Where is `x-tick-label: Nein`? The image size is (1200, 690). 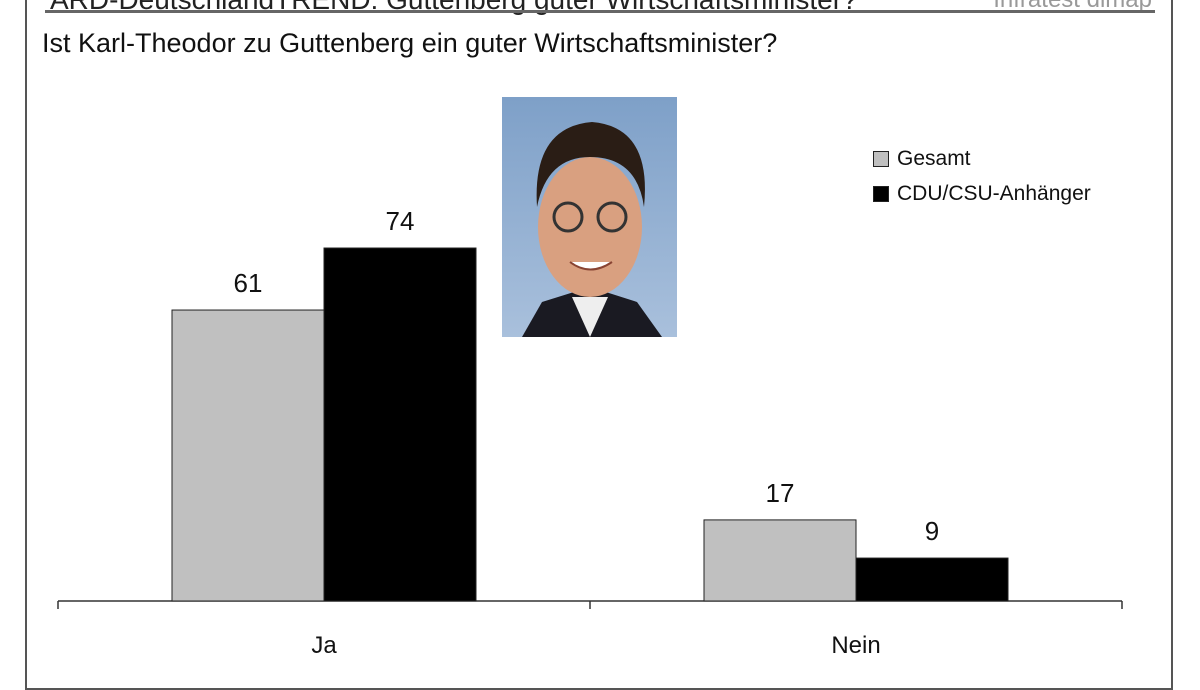 x-tick-label: Nein is located at coordinates (855, 645).